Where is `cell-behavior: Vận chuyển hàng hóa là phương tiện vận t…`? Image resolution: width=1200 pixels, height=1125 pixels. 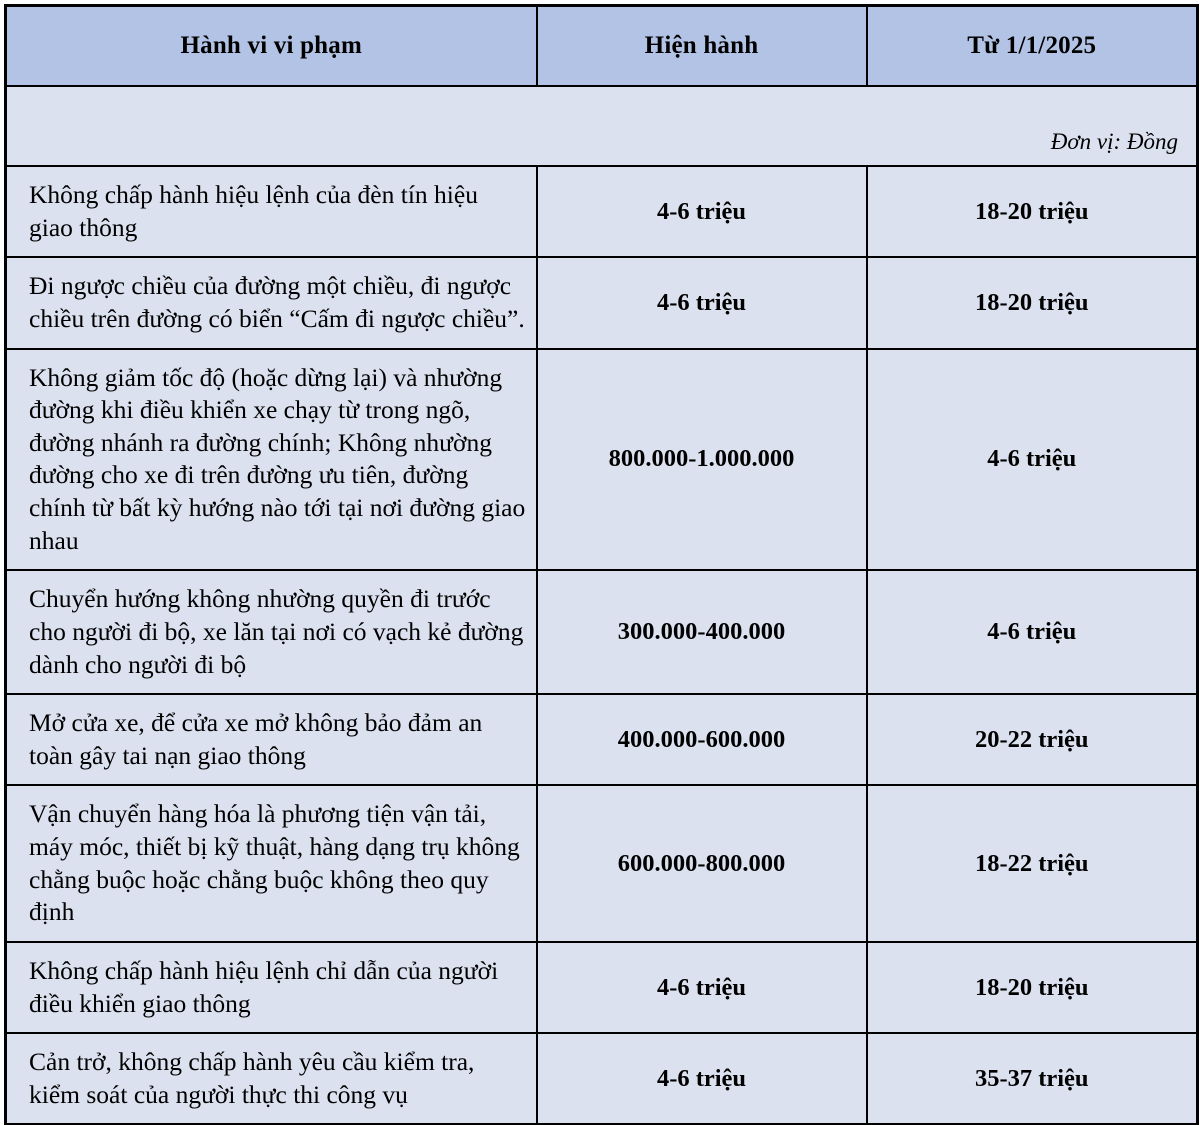
cell-behavior: Vận chuyển hàng hóa là phương tiện vận t… is located at coordinates (271, 863).